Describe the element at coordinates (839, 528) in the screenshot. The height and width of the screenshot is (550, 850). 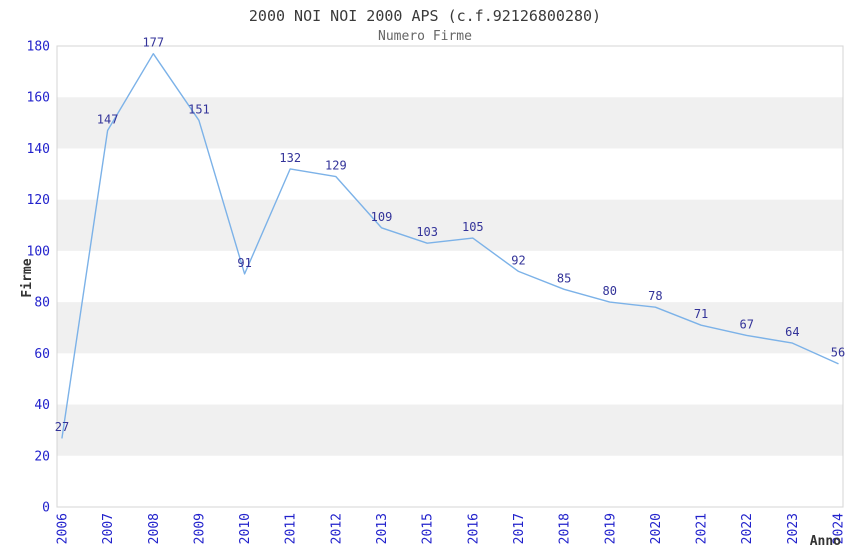
I see `x-tick-label: 2024` at that location.